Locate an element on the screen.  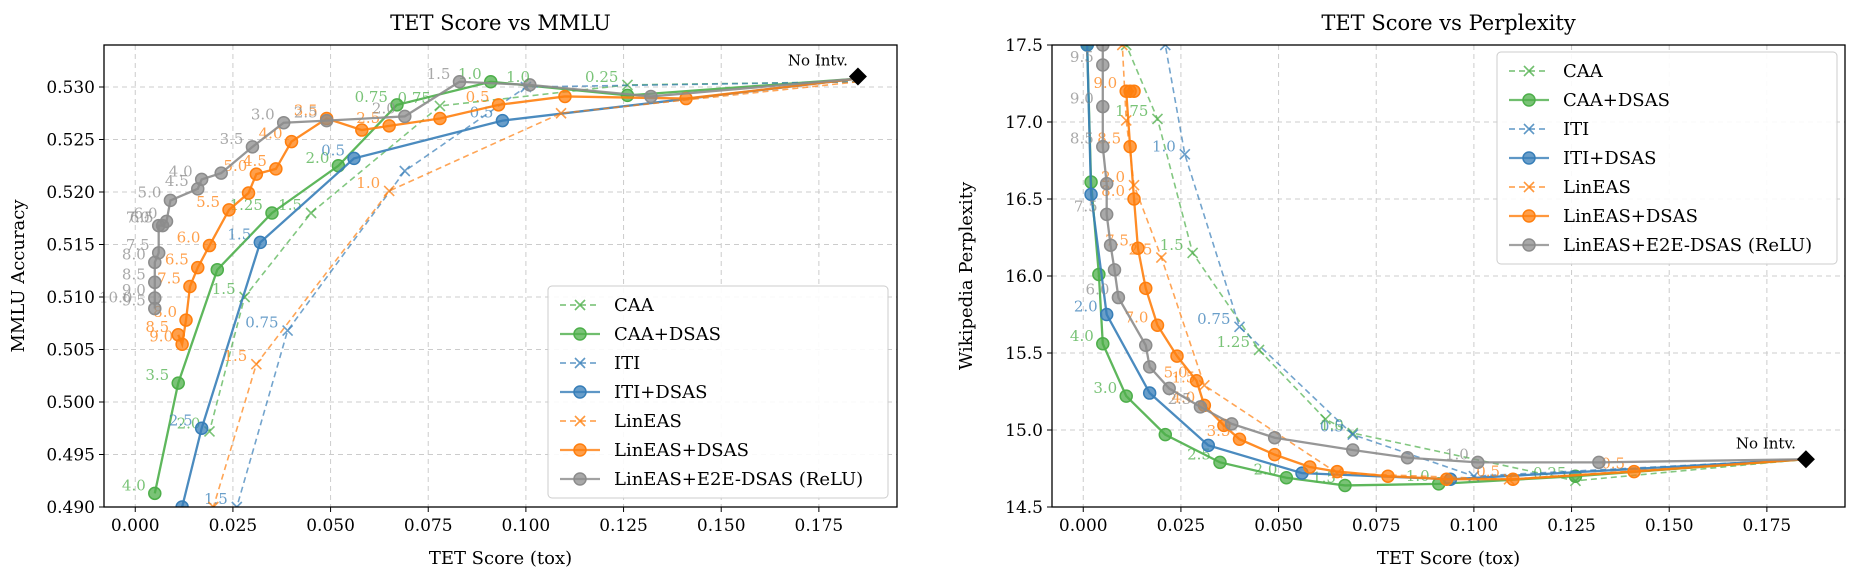
y-tick-label: 0.495 is located at coordinates (70, 456).